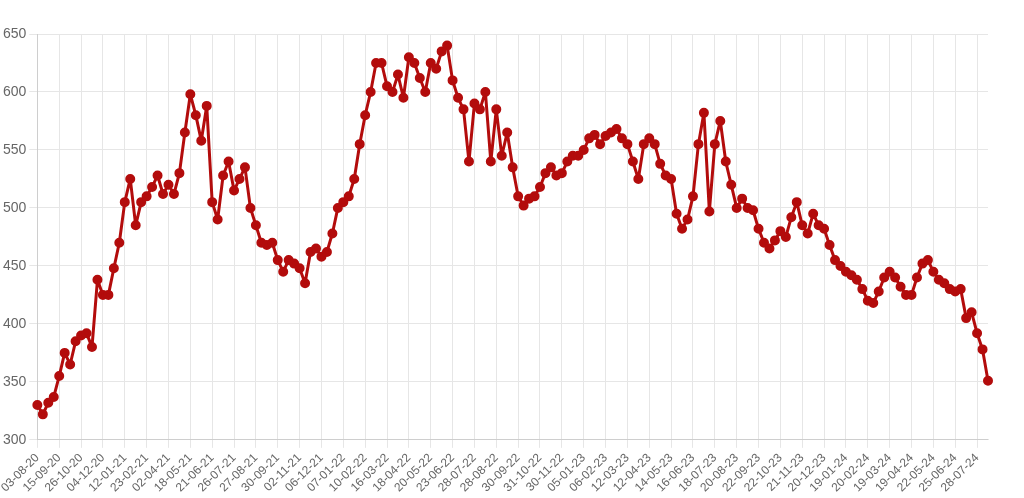 Image resolution: width=1024 pixels, height=498 pixels. Describe the element at coordinates (15, 322) in the screenshot. I see `y-tick-label: 400` at that location.